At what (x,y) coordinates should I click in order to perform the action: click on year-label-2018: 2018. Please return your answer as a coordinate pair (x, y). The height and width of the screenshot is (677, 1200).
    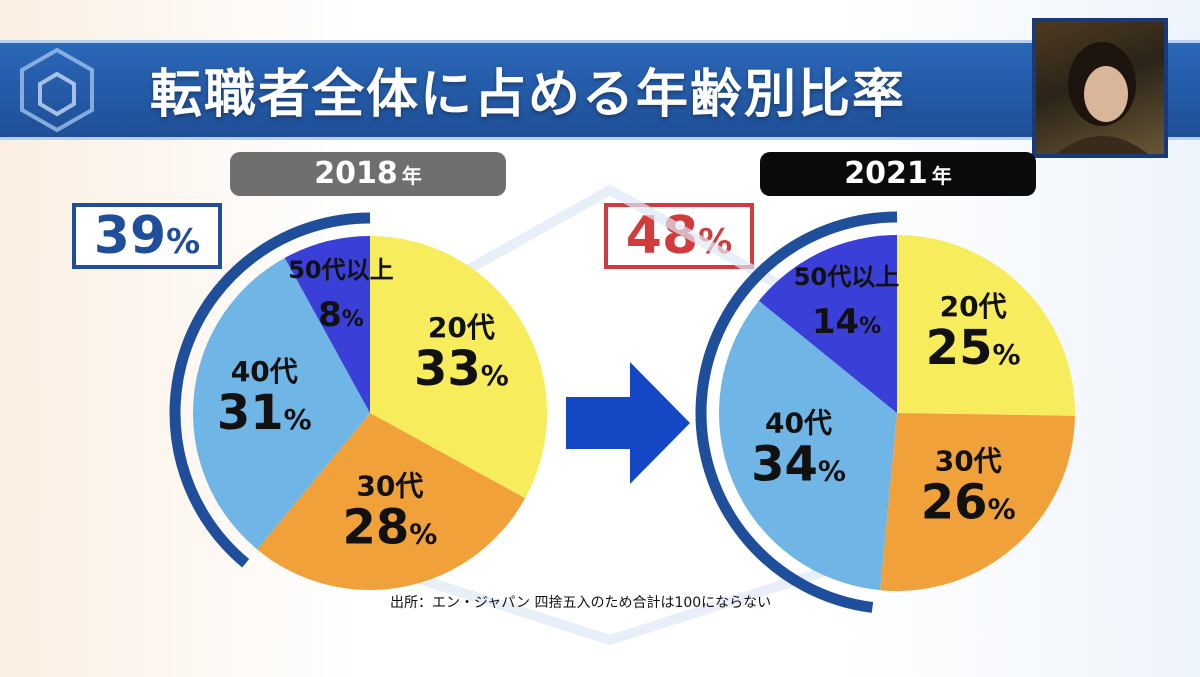
    Looking at the image, I should click on (356, 173).